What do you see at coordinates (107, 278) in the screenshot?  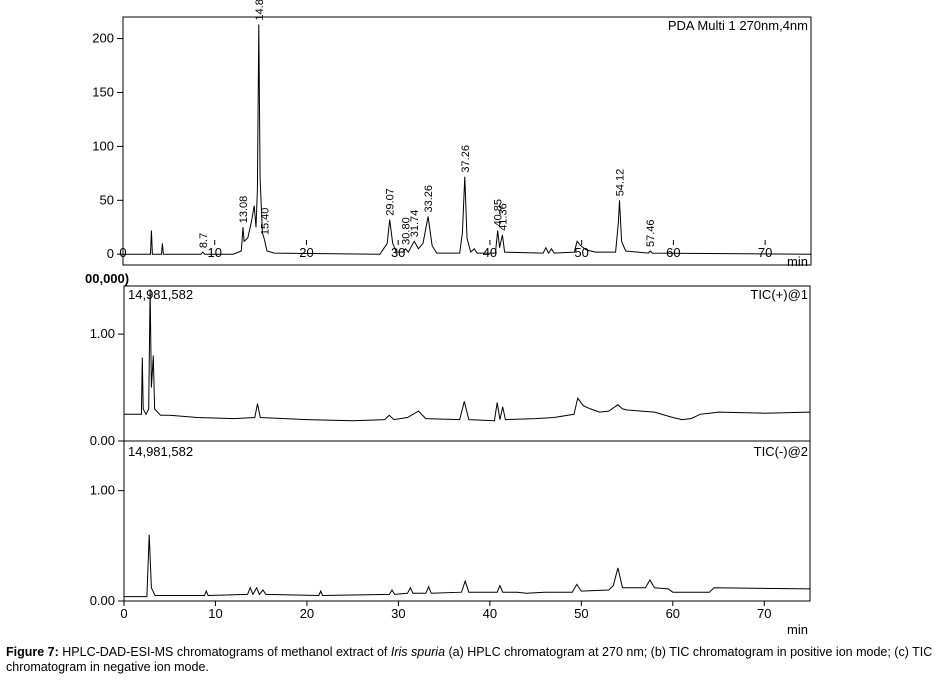 I see `panel-b-scale-label: 00,000)` at bounding box center [107, 278].